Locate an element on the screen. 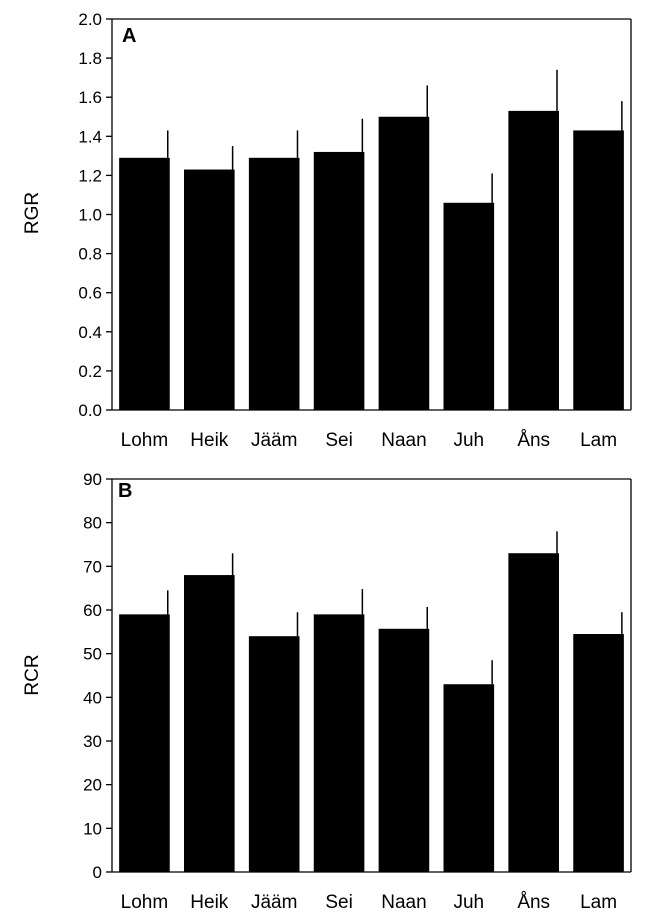 This screenshot has width=645, height=916. panel-b-y-tick-label: 0 is located at coordinates (97, 872).